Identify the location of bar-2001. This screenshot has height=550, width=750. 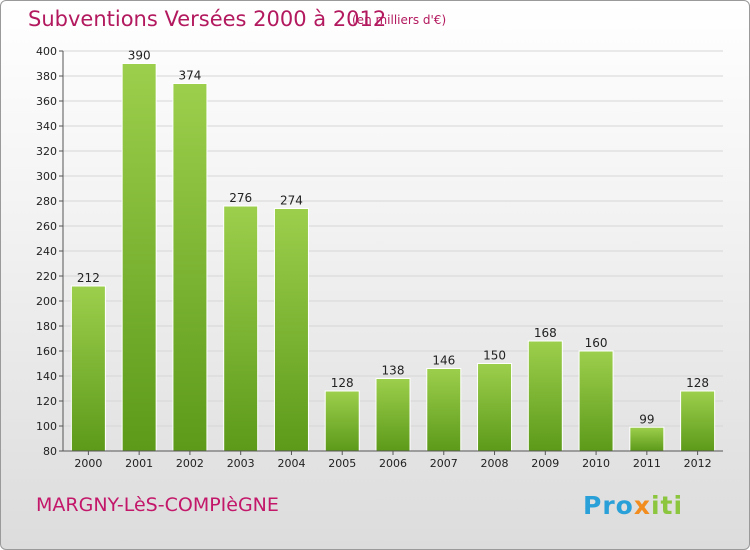
(139, 257).